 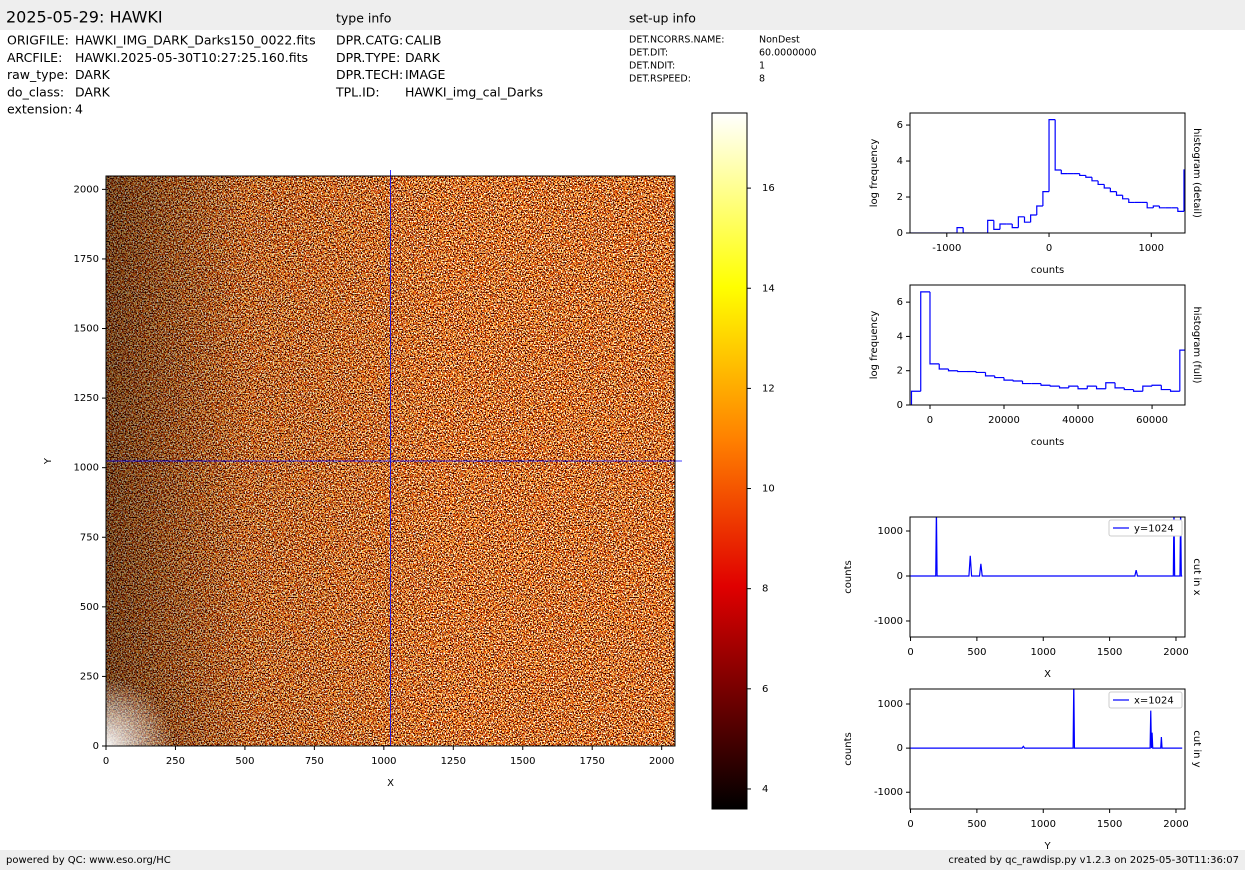 What do you see at coordinates (195, 40) in the screenshot?
I see `info-value: HAWKI_IMG_DARK_Darks150_0022.fits` at bounding box center [195, 40].